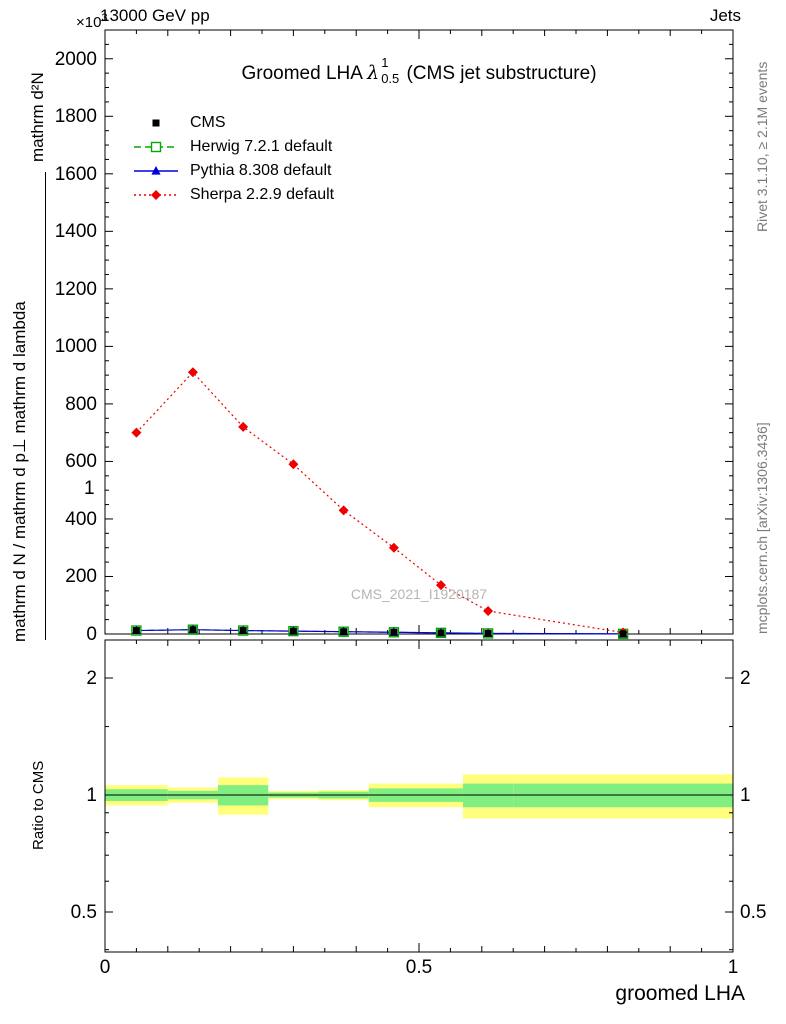  Describe the element at coordinates (208, 122) in the screenshot. I see `legend-label-cms: CMS` at that location.